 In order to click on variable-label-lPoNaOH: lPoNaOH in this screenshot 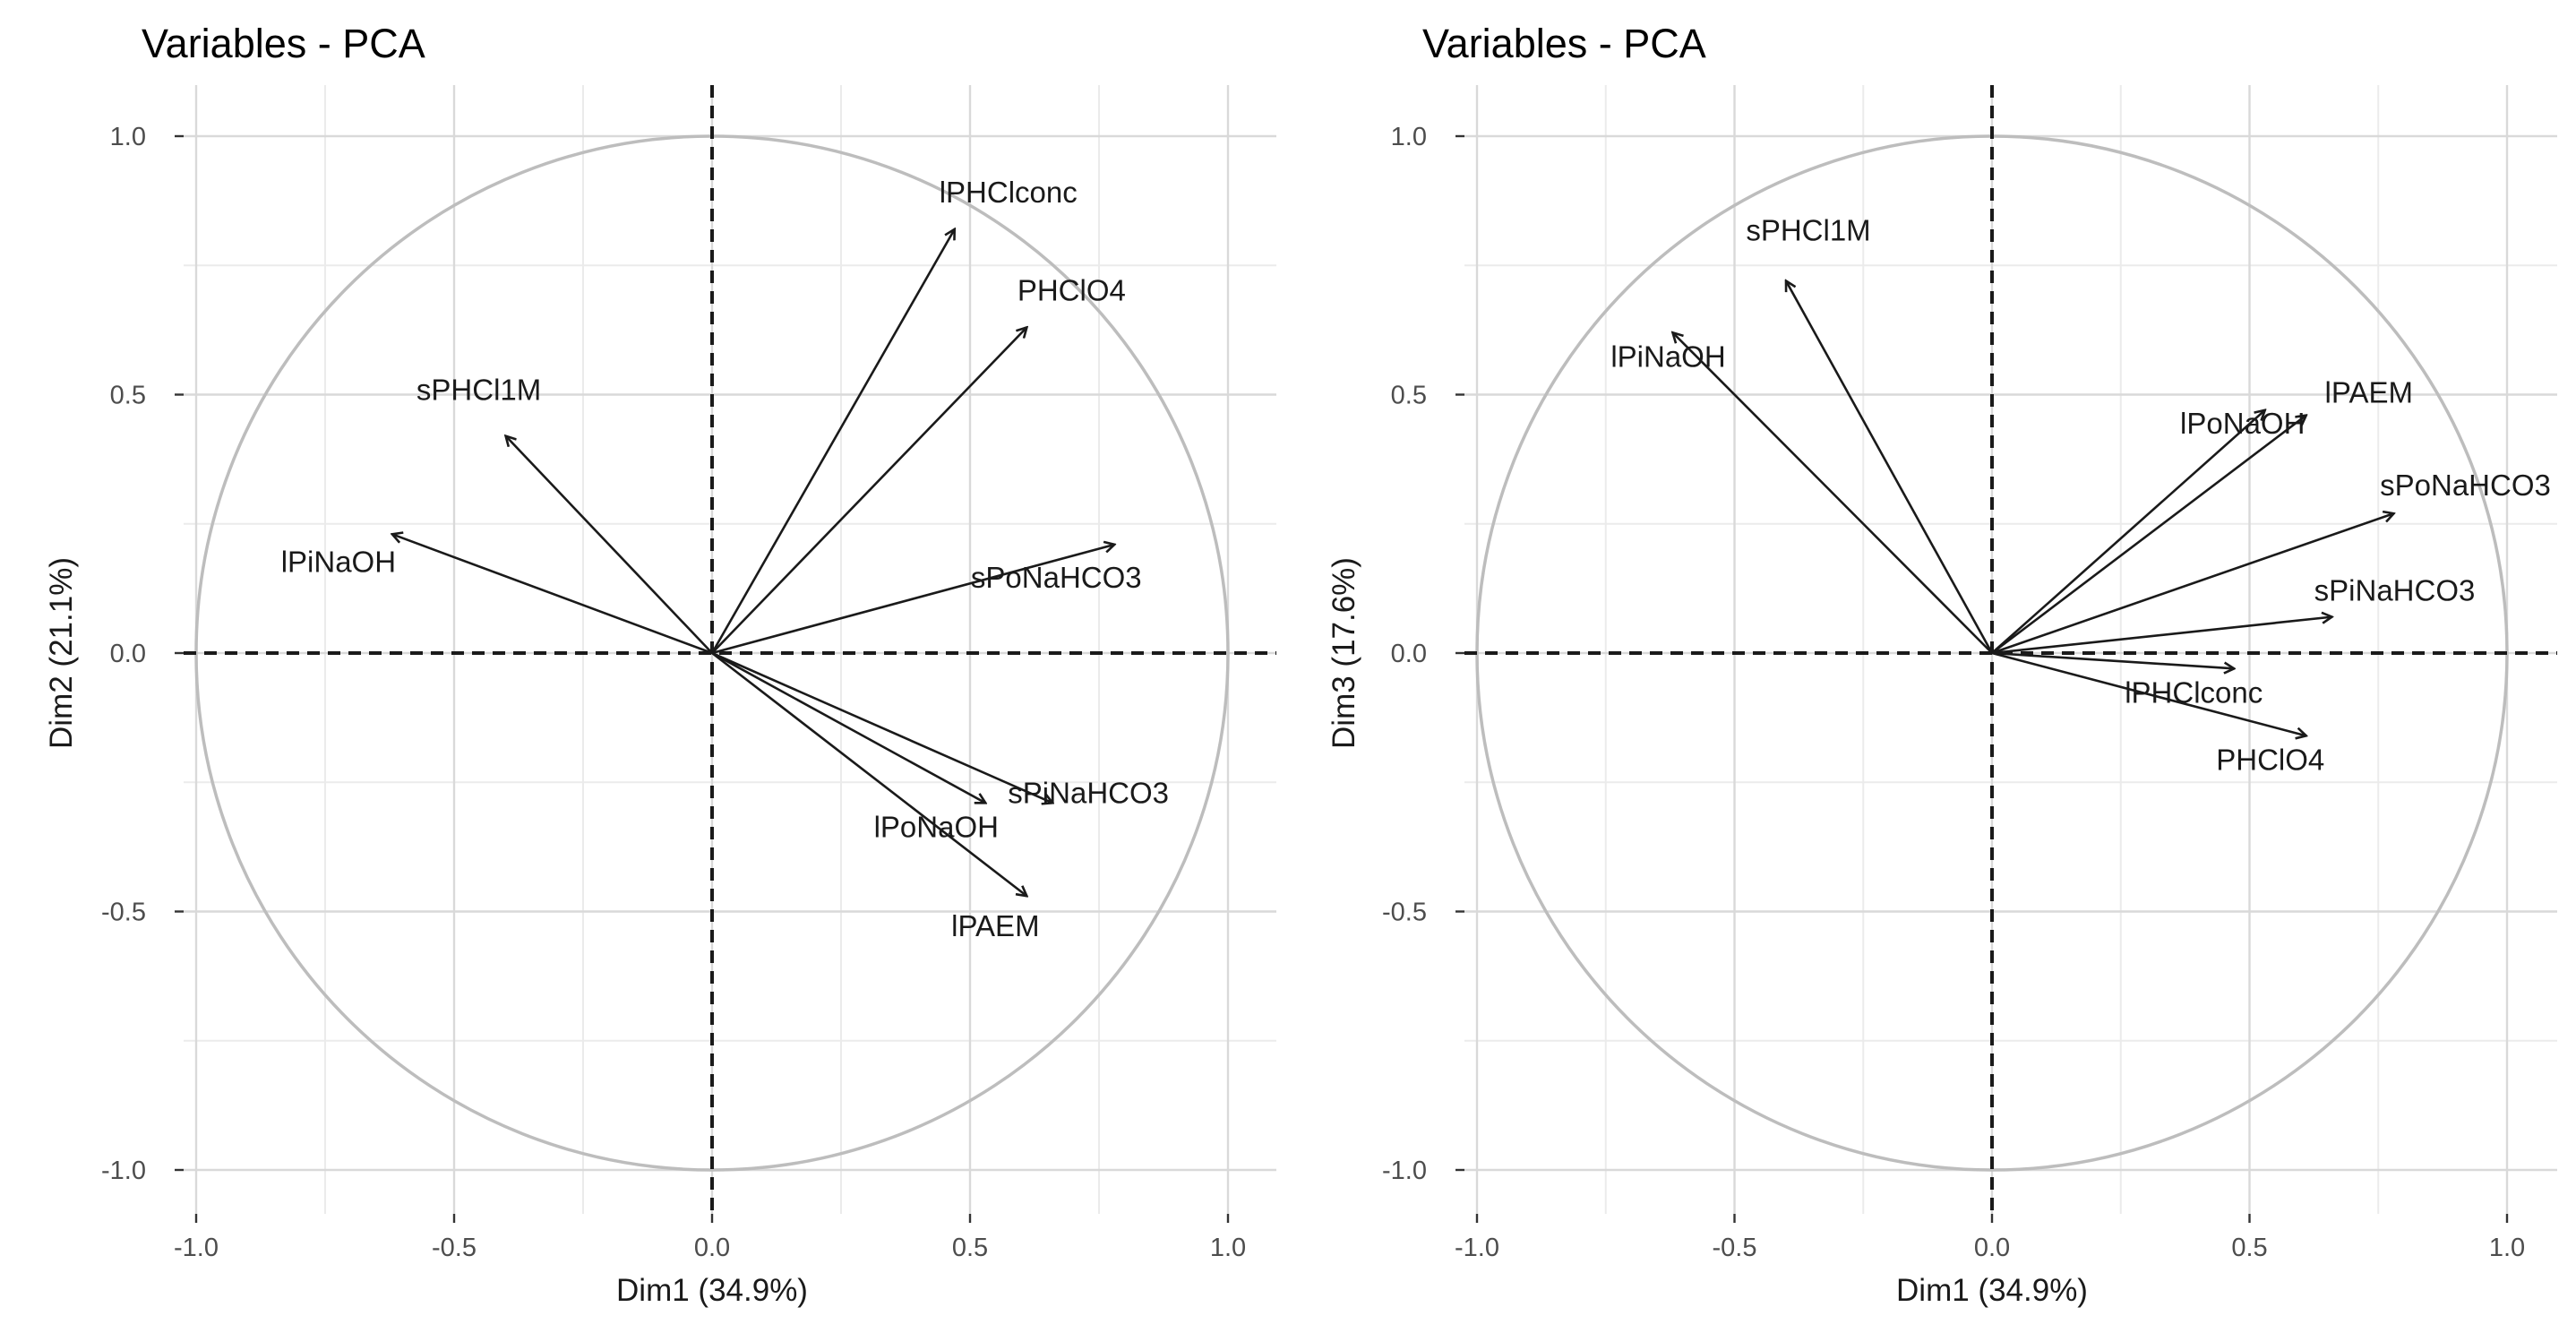, I will do `click(2242, 423)`.